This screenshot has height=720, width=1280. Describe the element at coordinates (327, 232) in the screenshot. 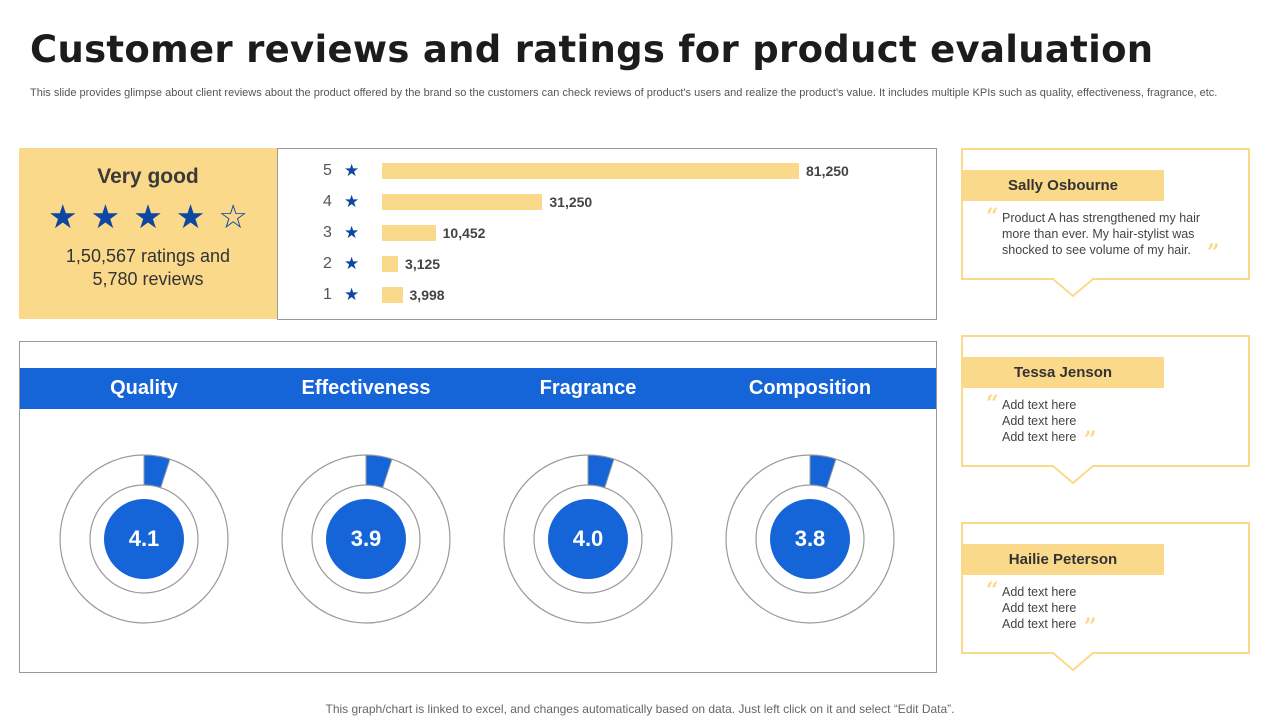

I see `rating-level-label: 3` at that location.